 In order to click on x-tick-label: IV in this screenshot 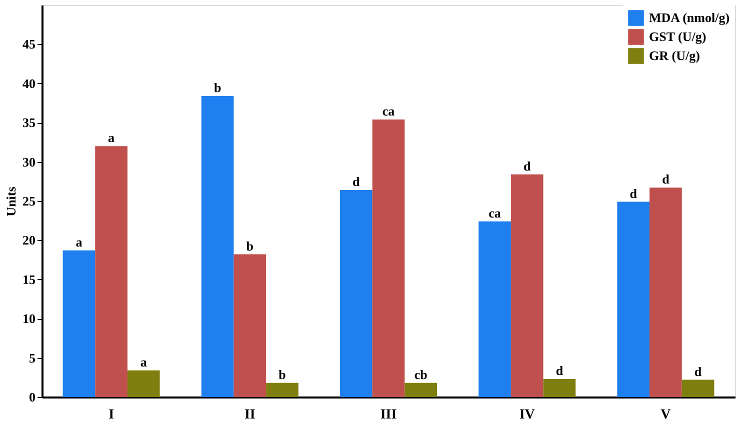, I will do `click(527, 415)`.